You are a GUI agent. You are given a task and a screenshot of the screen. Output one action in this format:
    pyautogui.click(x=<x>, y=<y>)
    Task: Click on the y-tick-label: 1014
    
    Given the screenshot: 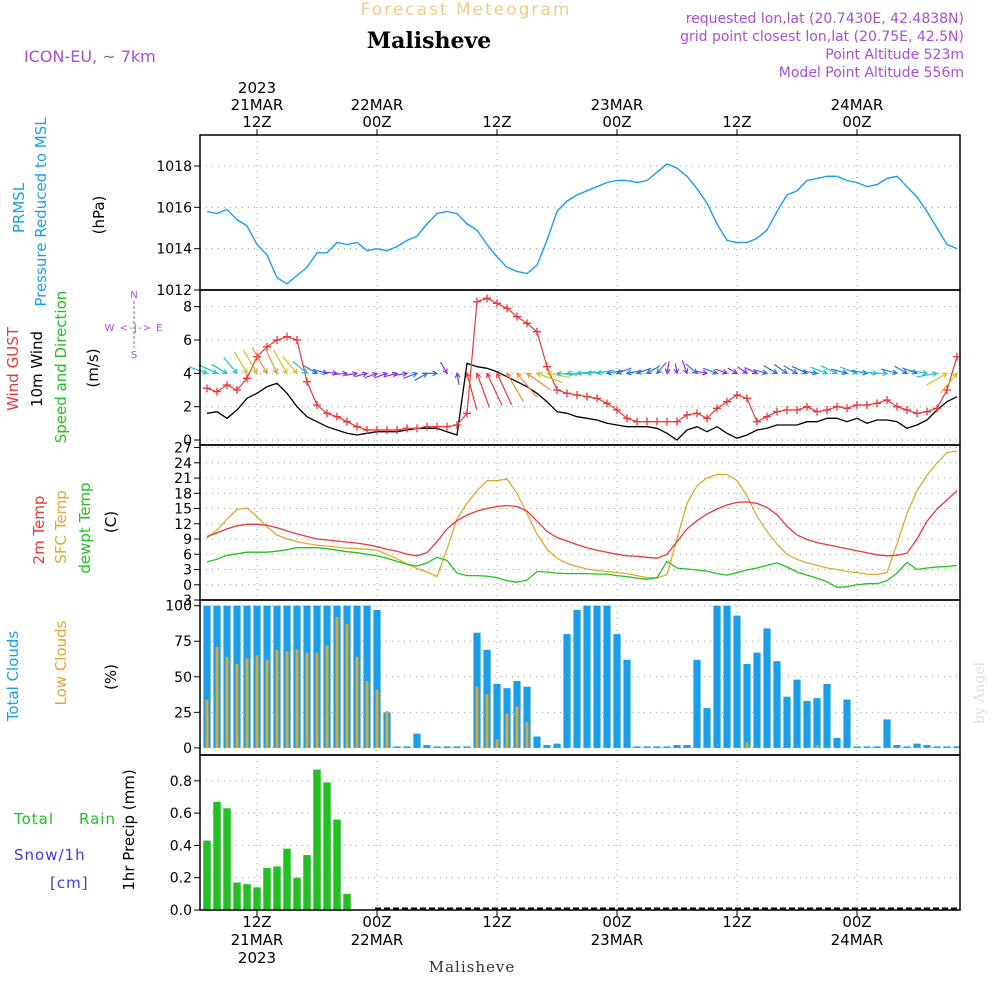 What is the action you would take?
    pyautogui.click(x=174, y=250)
    